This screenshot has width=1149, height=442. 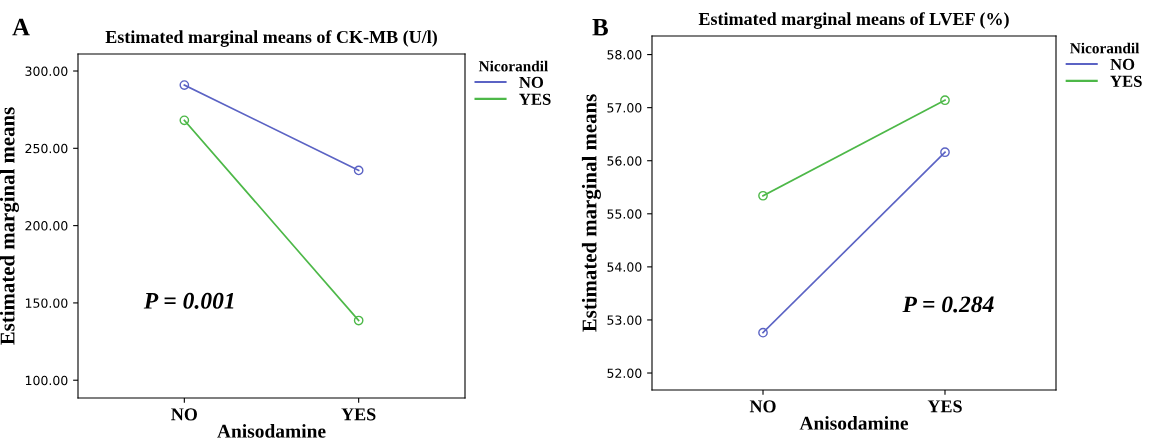 What do you see at coordinates (188, 300) in the screenshot?
I see `annotation: P = 0.001` at bounding box center [188, 300].